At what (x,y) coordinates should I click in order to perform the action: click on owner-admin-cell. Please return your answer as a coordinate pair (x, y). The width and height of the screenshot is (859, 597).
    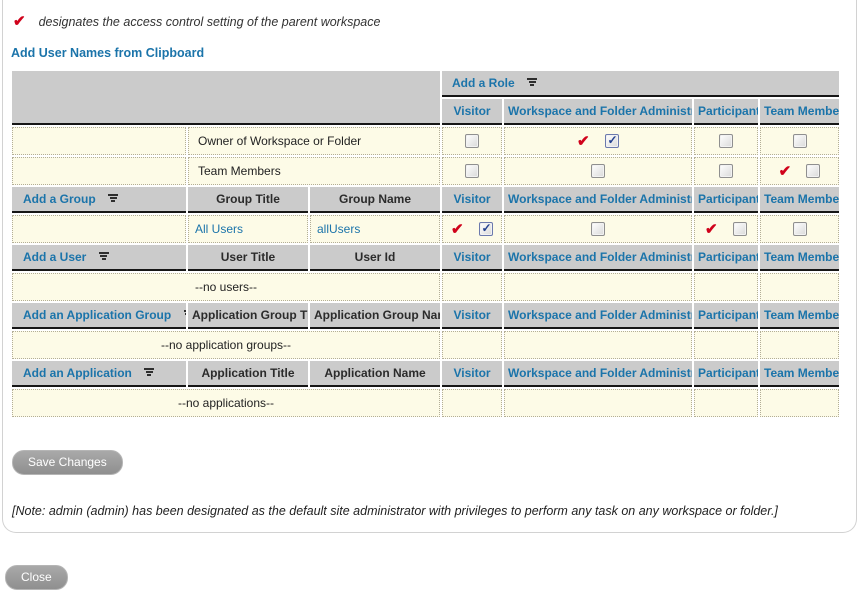
    Looking at the image, I should click on (598, 141).